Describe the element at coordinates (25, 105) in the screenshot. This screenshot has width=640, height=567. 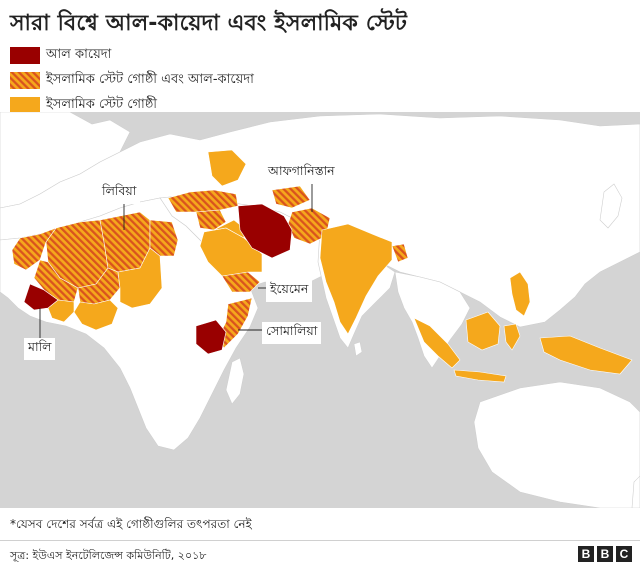
I see `legend-swatch-is` at that location.